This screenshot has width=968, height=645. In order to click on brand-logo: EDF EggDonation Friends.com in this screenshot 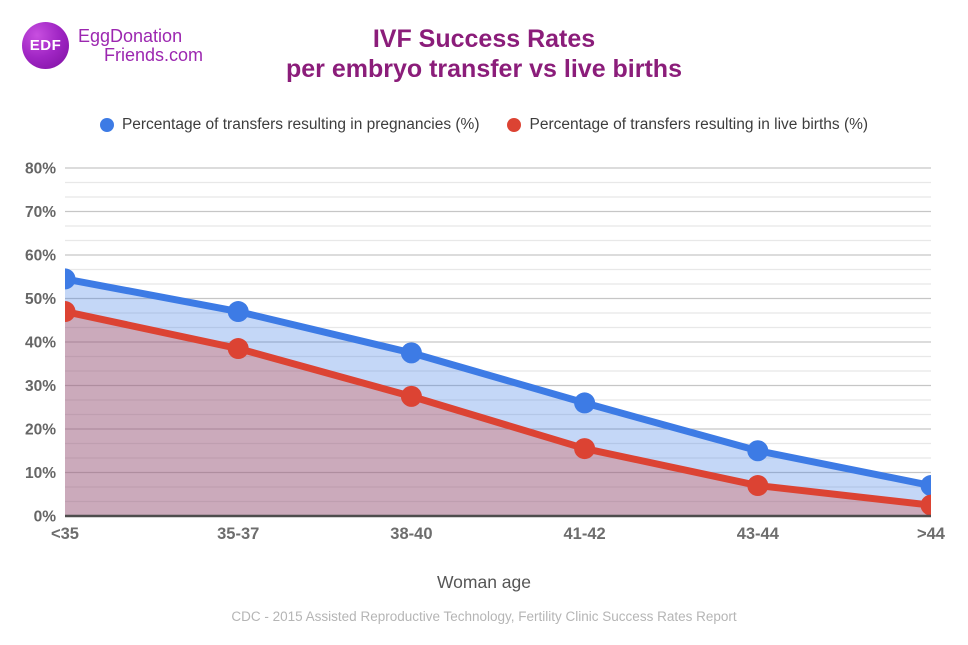, I will do `click(112, 45)`.